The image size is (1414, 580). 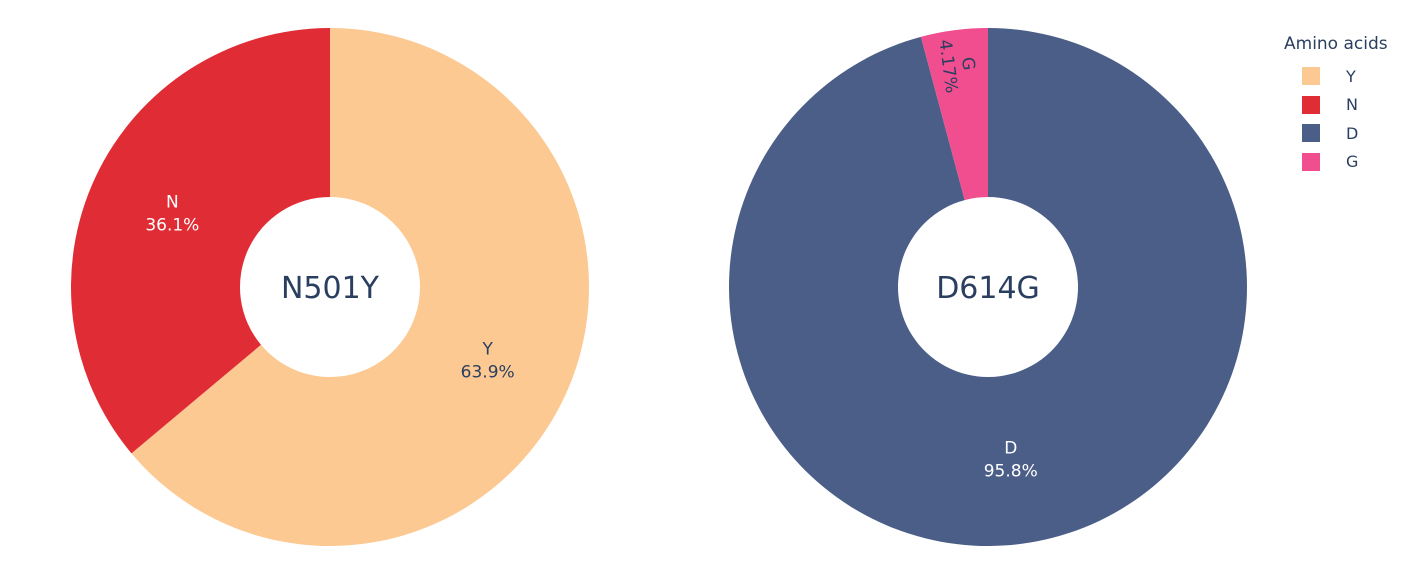 What do you see at coordinates (954, 114) in the screenshot?
I see `slice-d614g-g` at bounding box center [954, 114].